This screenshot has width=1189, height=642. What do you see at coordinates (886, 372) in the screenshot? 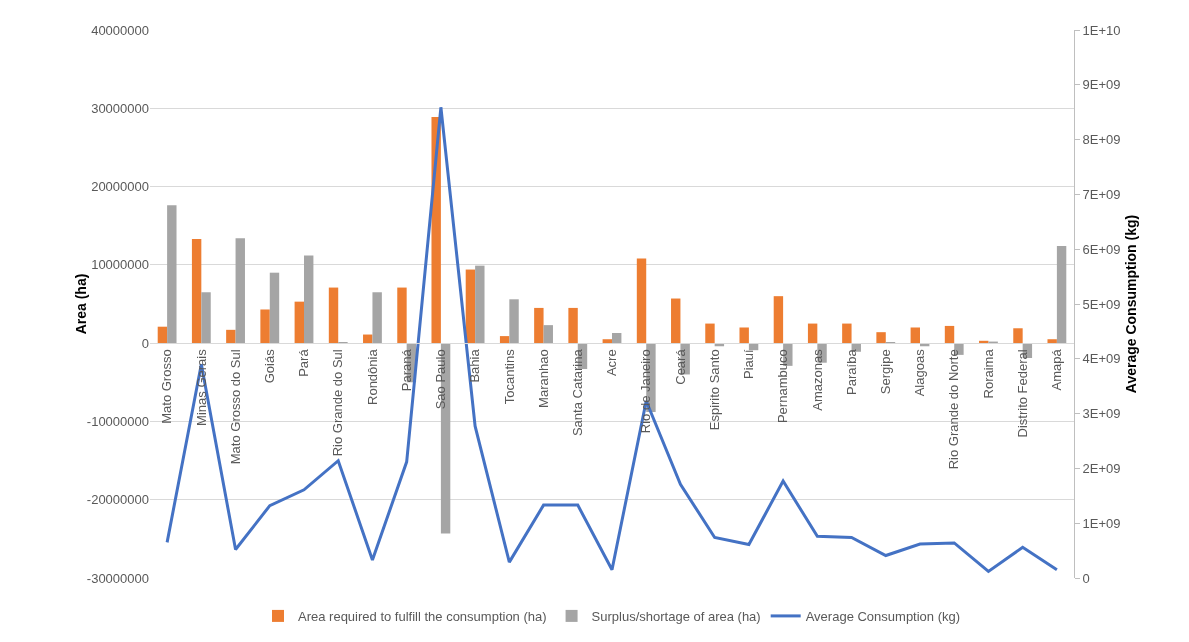
I see `x-tick-label: Sergipe` at bounding box center [886, 372].